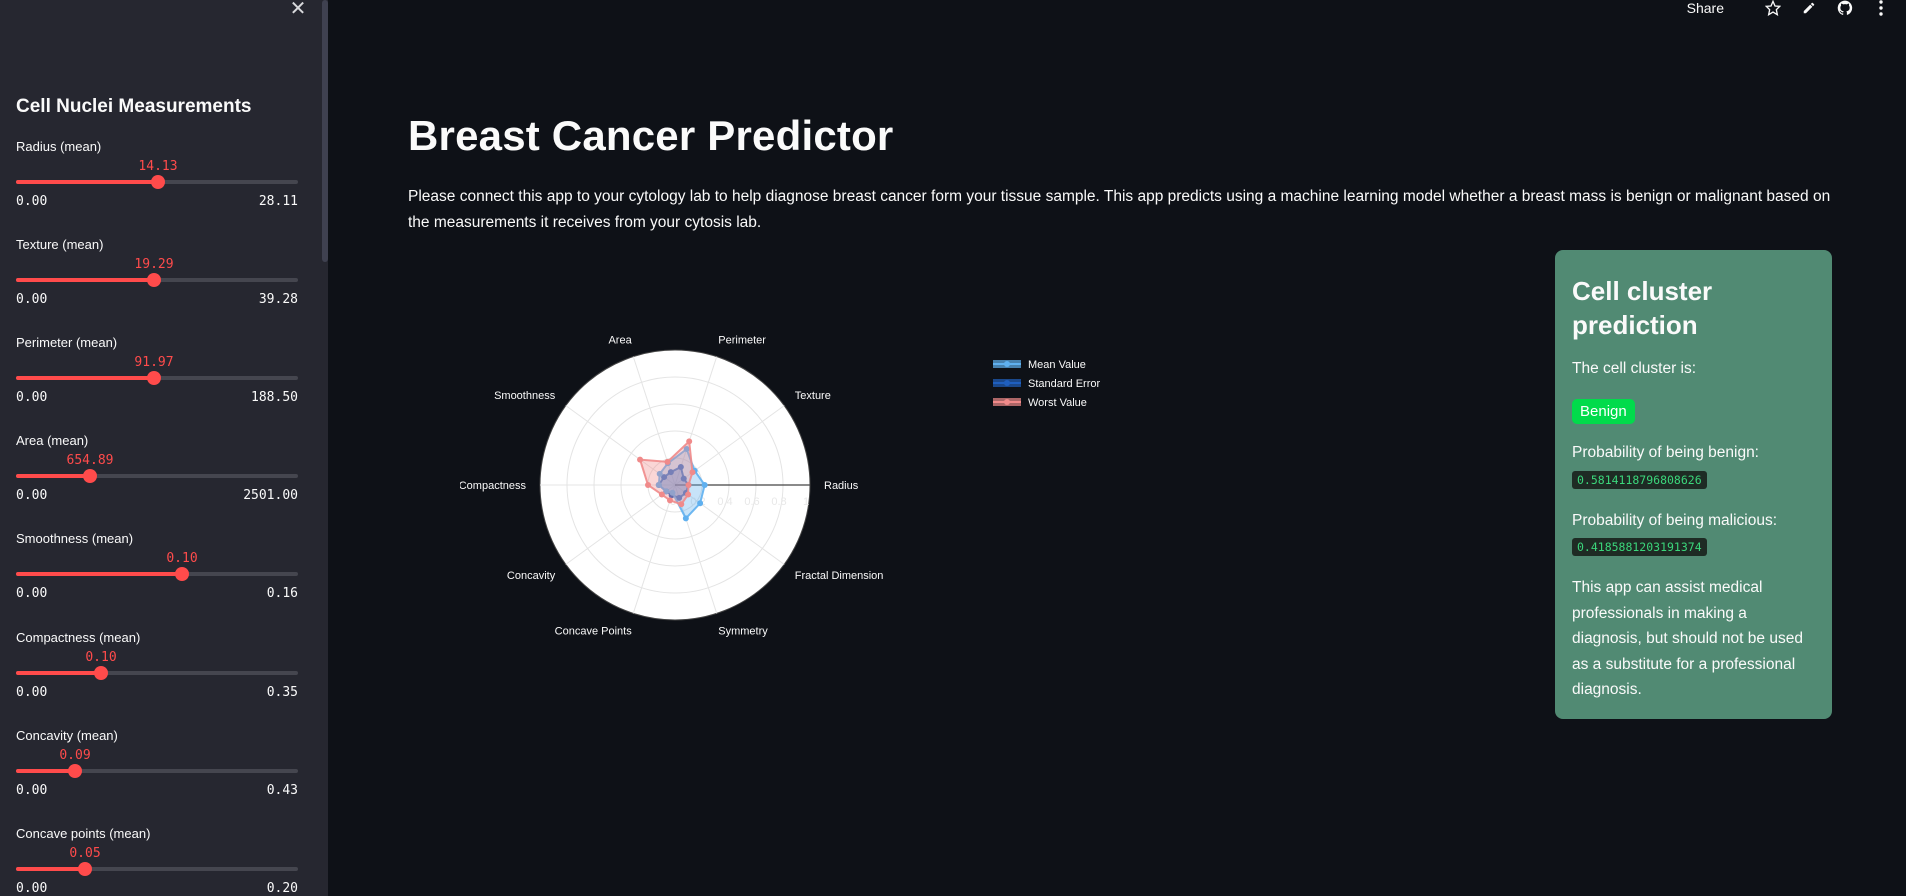 This screenshot has width=1906, height=896. Describe the element at coordinates (134, 106) in the screenshot. I see `sidebar-title: Cell Nuclei Measurements` at that location.